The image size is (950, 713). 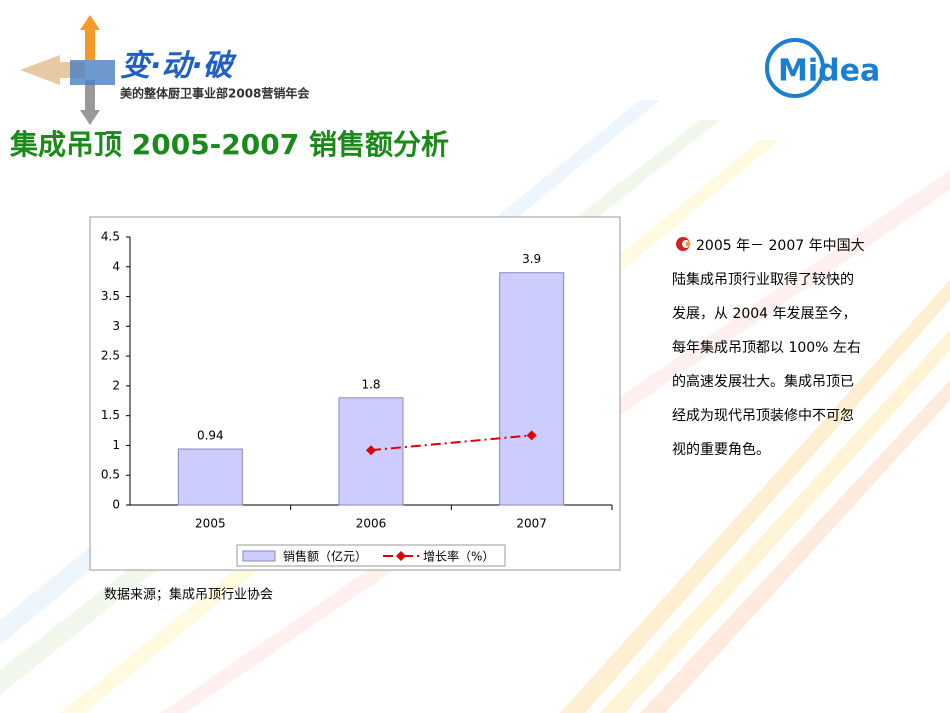 I want to click on body-line: 经成为现代吊顶装修中不可忽, so click(x=763, y=416).